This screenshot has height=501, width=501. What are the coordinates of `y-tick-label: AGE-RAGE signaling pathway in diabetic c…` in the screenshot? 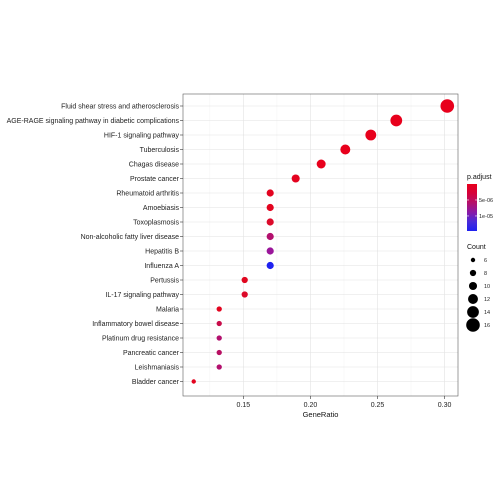 It's located at (93, 121).